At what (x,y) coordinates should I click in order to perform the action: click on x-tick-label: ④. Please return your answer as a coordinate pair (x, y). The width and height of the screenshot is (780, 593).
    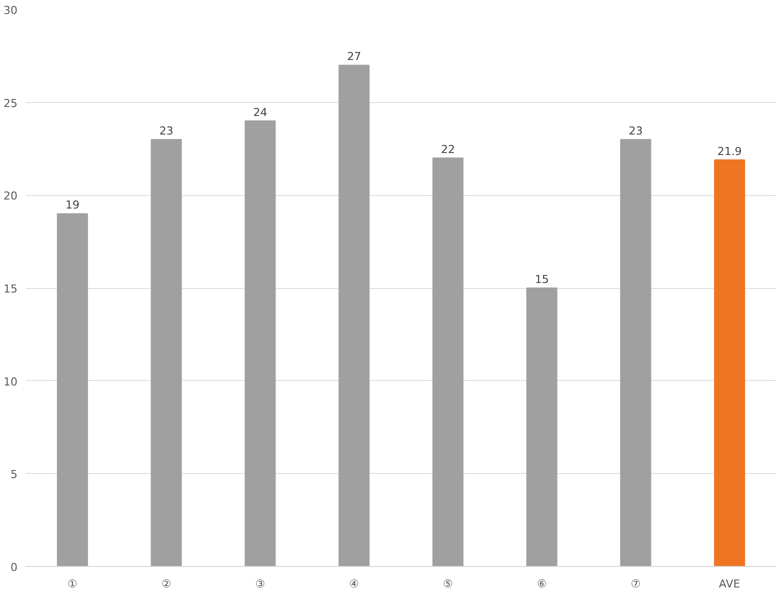
    Looking at the image, I should click on (354, 584).